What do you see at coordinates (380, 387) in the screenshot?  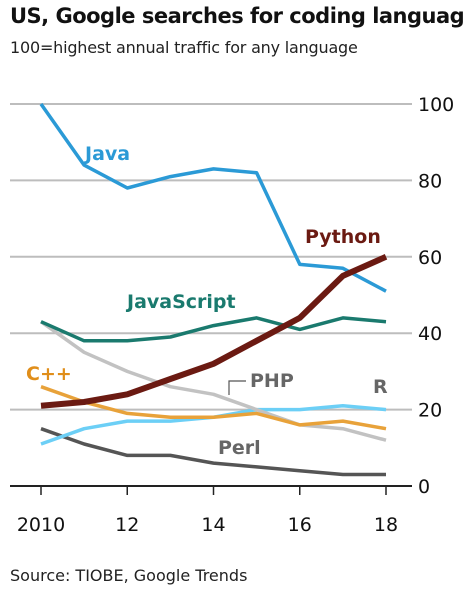 I see `series-label-r: R` at bounding box center [380, 387].